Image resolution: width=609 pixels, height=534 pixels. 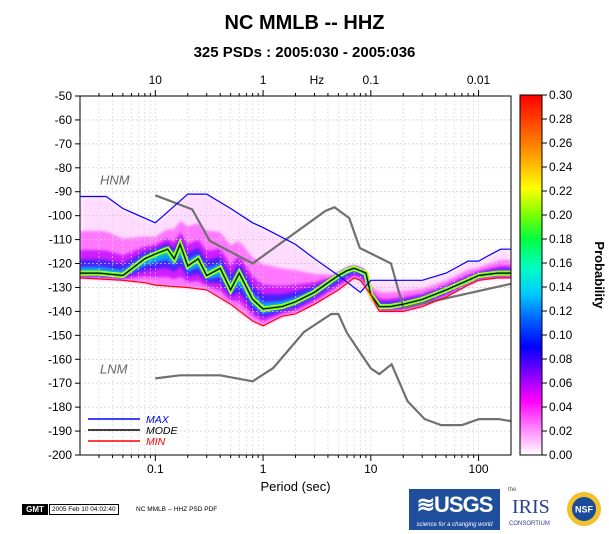 What do you see at coordinates (155, 469) in the screenshot?
I see `x-tick-label: 0.1` at bounding box center [155, 469].